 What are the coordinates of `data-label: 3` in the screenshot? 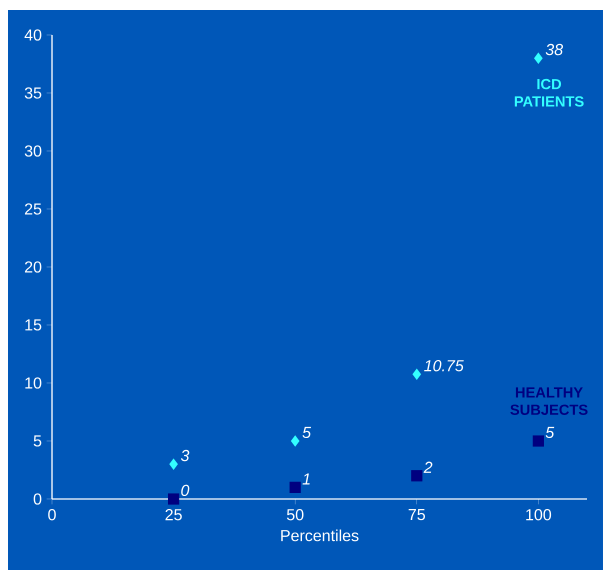 It's located at (185, 456).